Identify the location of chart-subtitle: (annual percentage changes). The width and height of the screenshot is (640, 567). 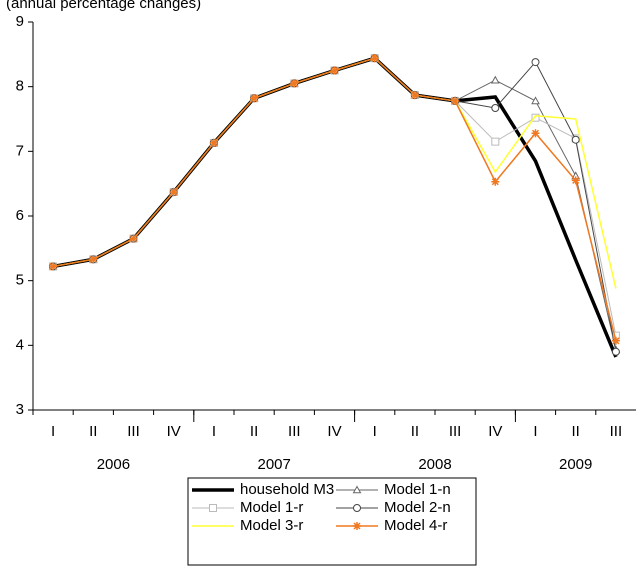
(103, 6).